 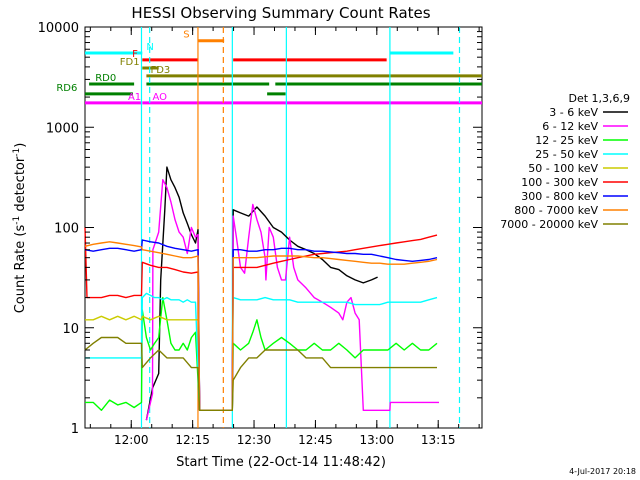 I want to click on legend-label-0: 3 - 6 keV, so click(x=573, y=112).